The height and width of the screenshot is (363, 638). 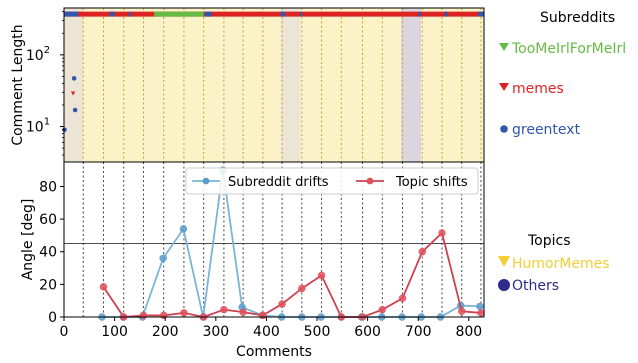 I want to click on subreddits-legend-title: Subreddits, so click(x=577, y=18).